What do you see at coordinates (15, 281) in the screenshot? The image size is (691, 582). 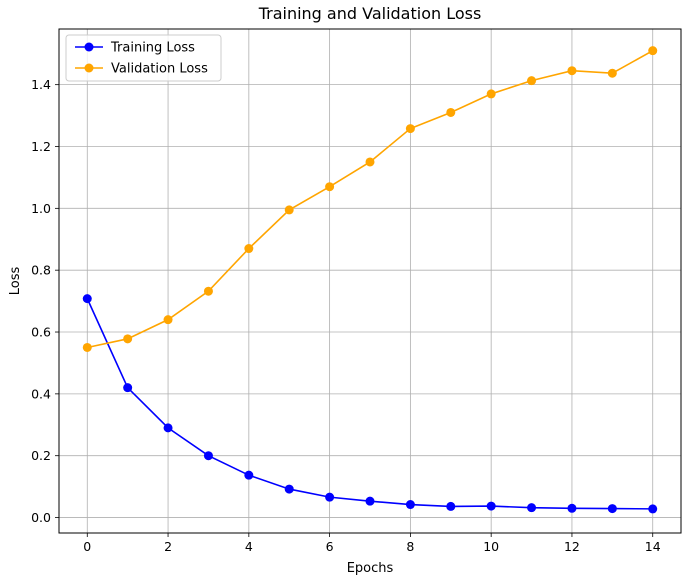 I see `y-axis-label: Loss` at bounding box center [15, 281].